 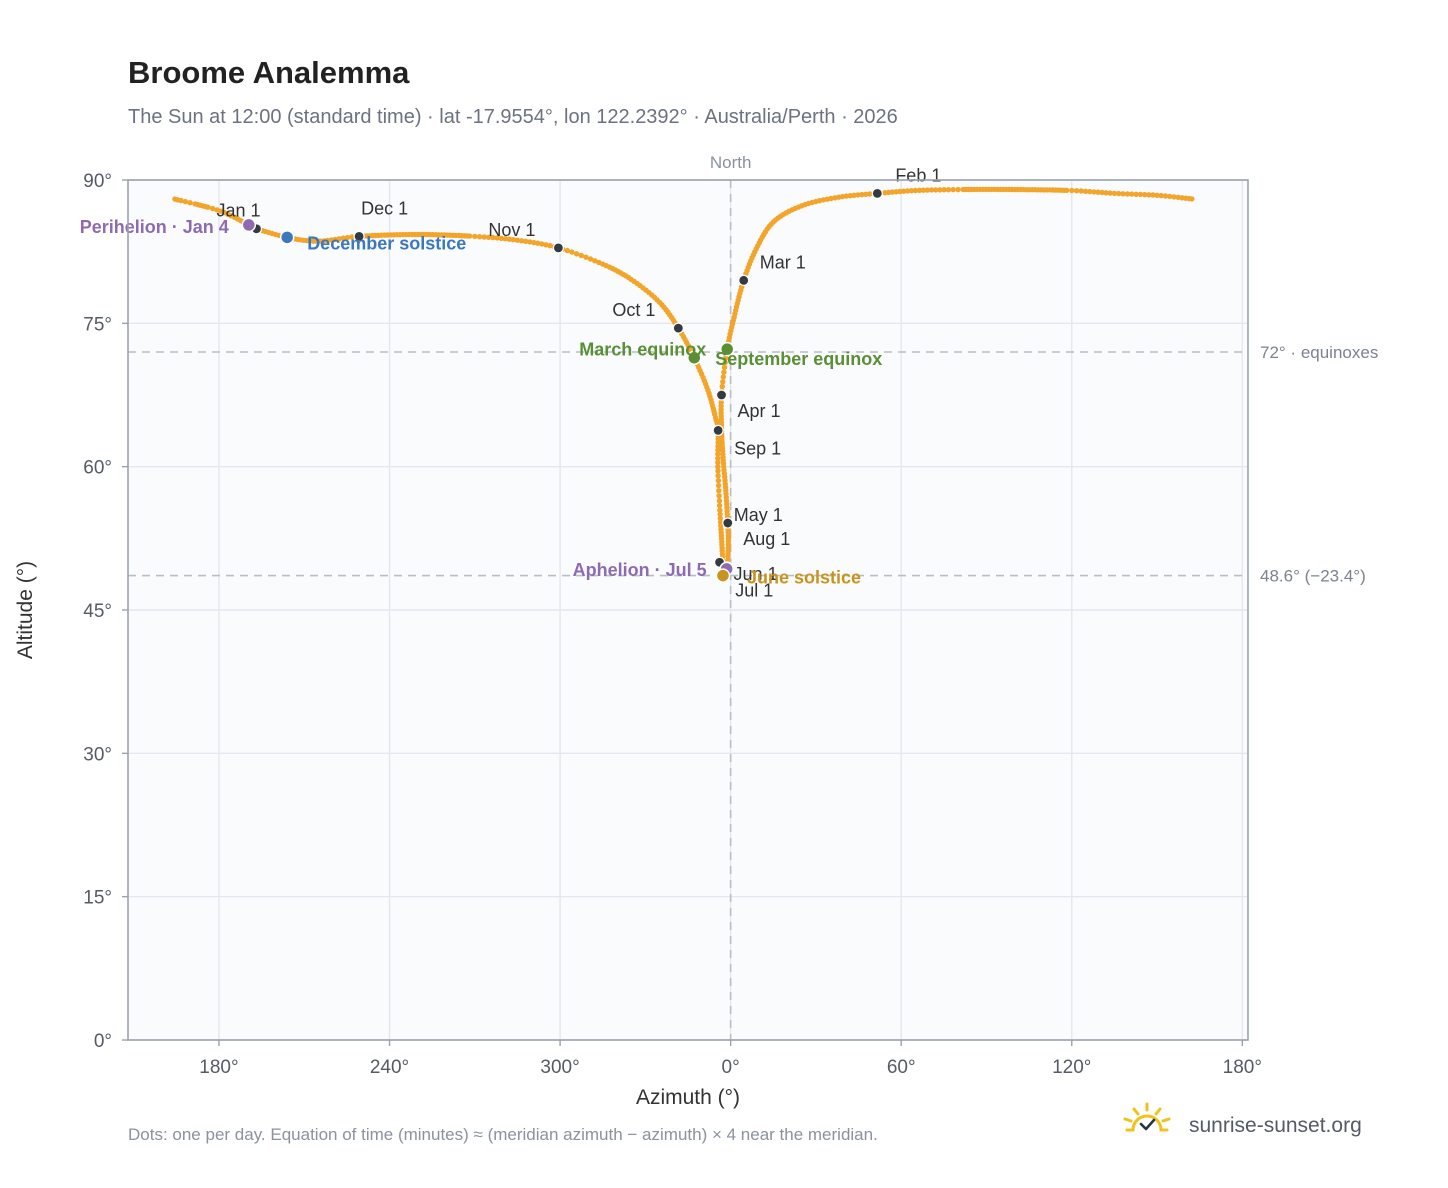 I want to click on month-label: Jan 1, so click(x=238, y=211).